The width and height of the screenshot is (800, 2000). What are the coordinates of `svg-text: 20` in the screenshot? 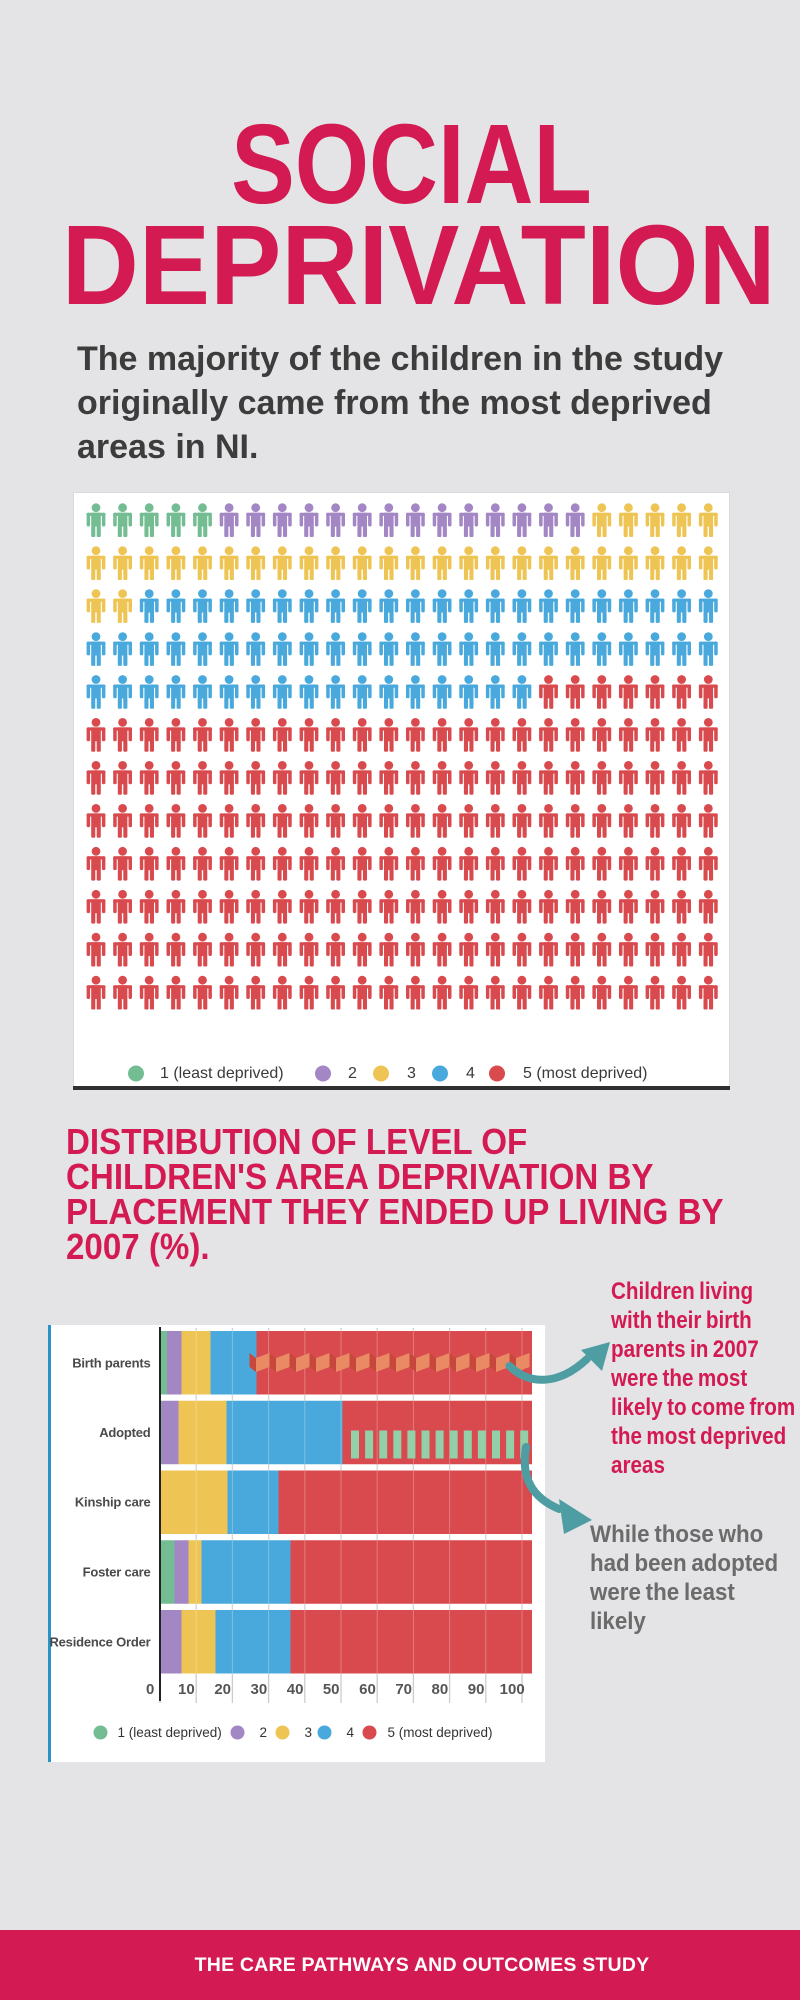 It's located at (222, 1689).